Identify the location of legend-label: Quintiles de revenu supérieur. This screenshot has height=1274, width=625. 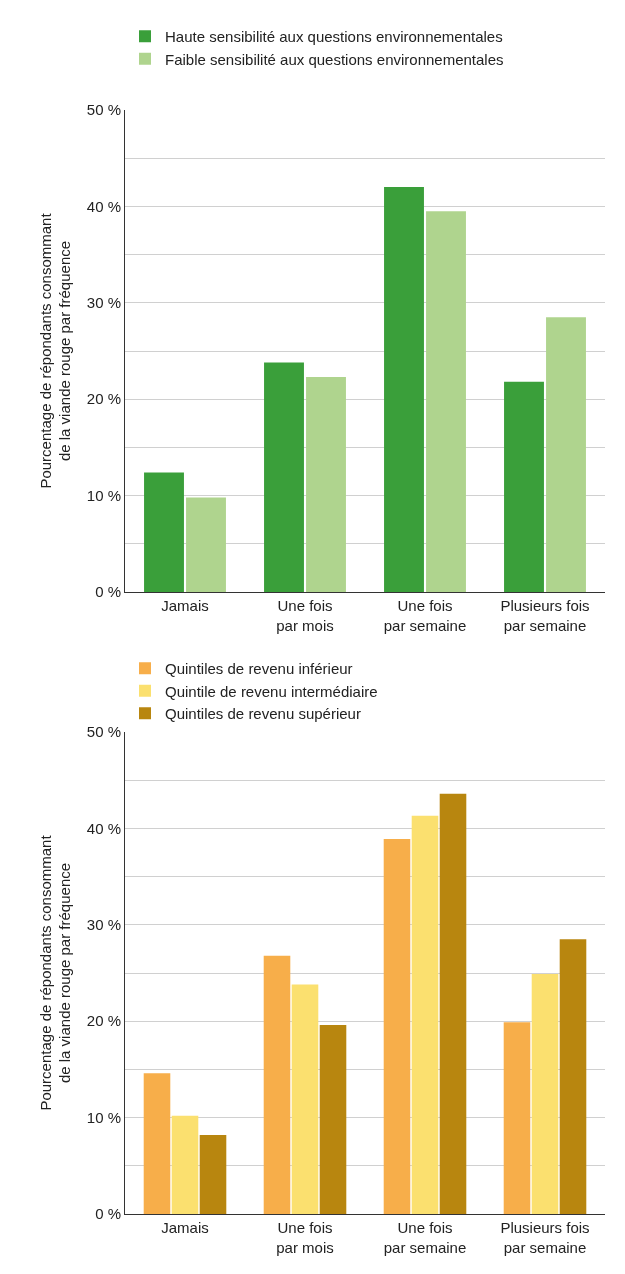
(263, 714).